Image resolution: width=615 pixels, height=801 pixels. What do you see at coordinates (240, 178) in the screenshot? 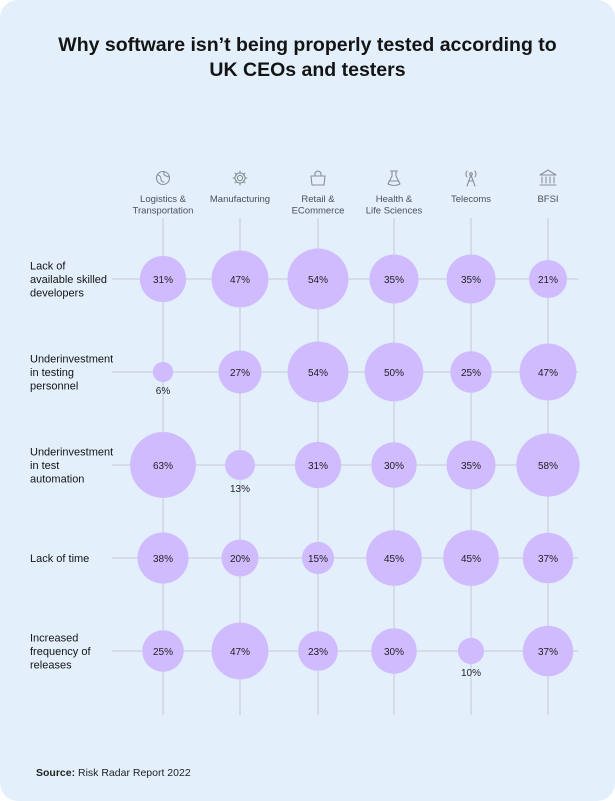
I see `gear-icon` at bounding box center [240, 178].